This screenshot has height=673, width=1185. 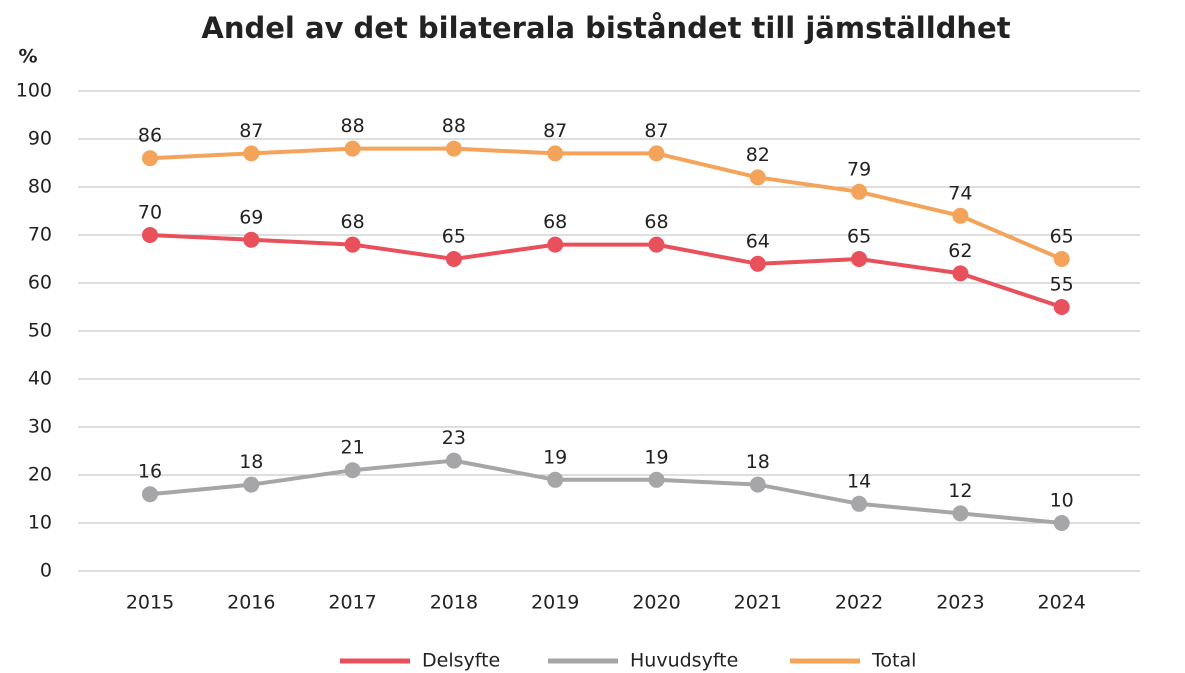 I want to click on y-tick-label: 60, so click(x=40, y=283).